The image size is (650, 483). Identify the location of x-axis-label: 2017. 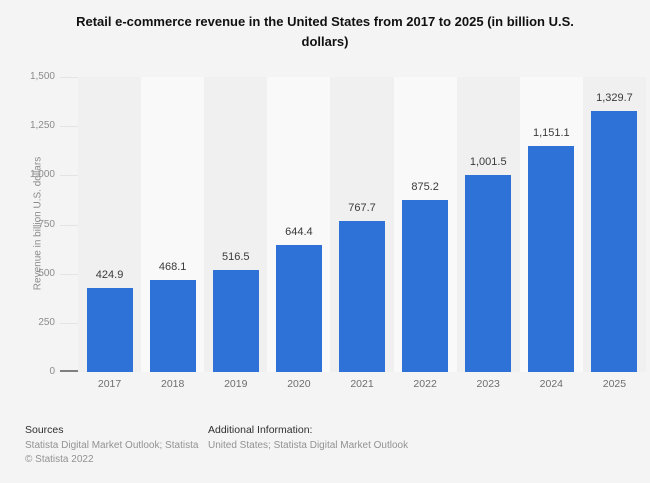
(109, 384).